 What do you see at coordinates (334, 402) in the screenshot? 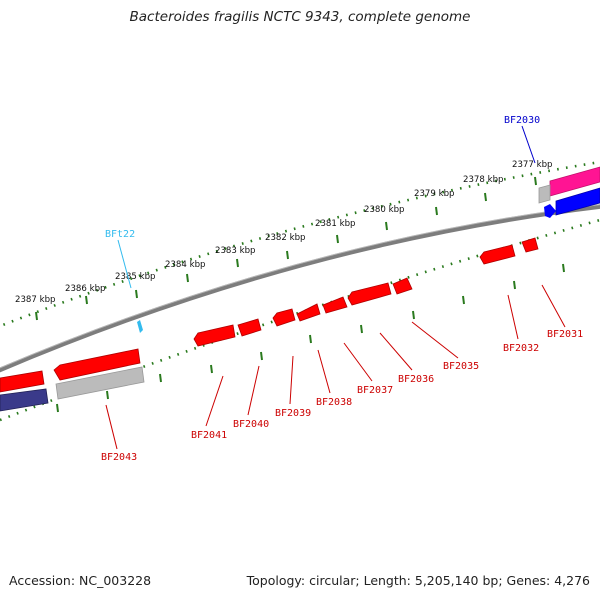
I see `gene-label-bf2038: BF2038` at bounding box center [334, 402].